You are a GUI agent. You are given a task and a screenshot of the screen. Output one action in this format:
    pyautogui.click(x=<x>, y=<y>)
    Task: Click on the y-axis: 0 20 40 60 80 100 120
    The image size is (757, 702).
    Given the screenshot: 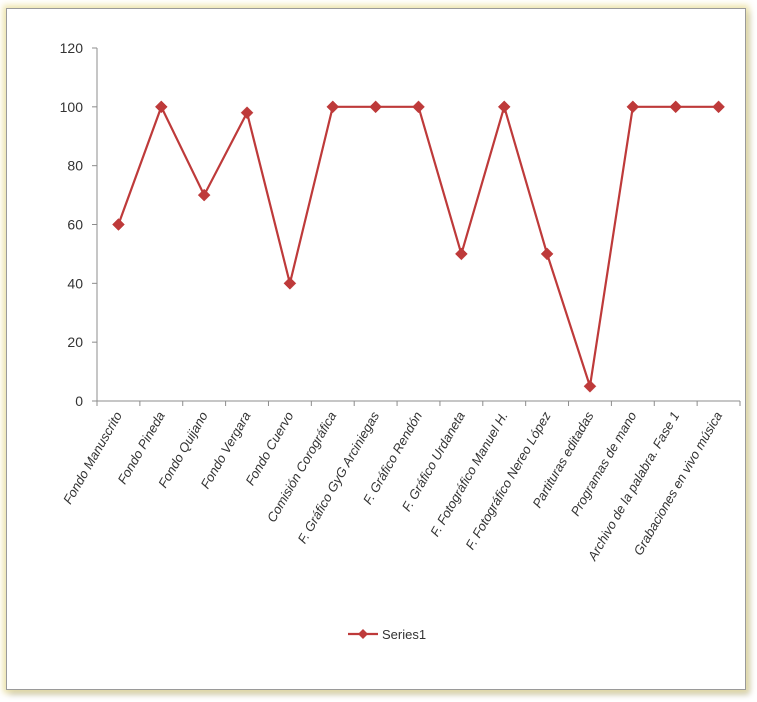 What is the action you would take?
    pyautogui.click(x=79, y=224)
    